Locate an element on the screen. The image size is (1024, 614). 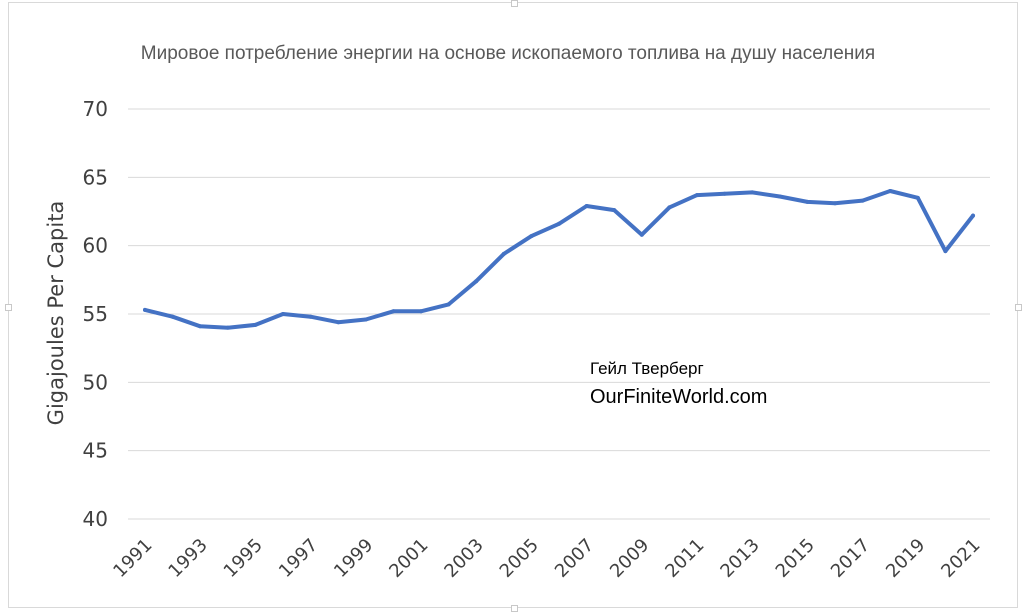
data-point-2006 is located at coordinates (559, 223).